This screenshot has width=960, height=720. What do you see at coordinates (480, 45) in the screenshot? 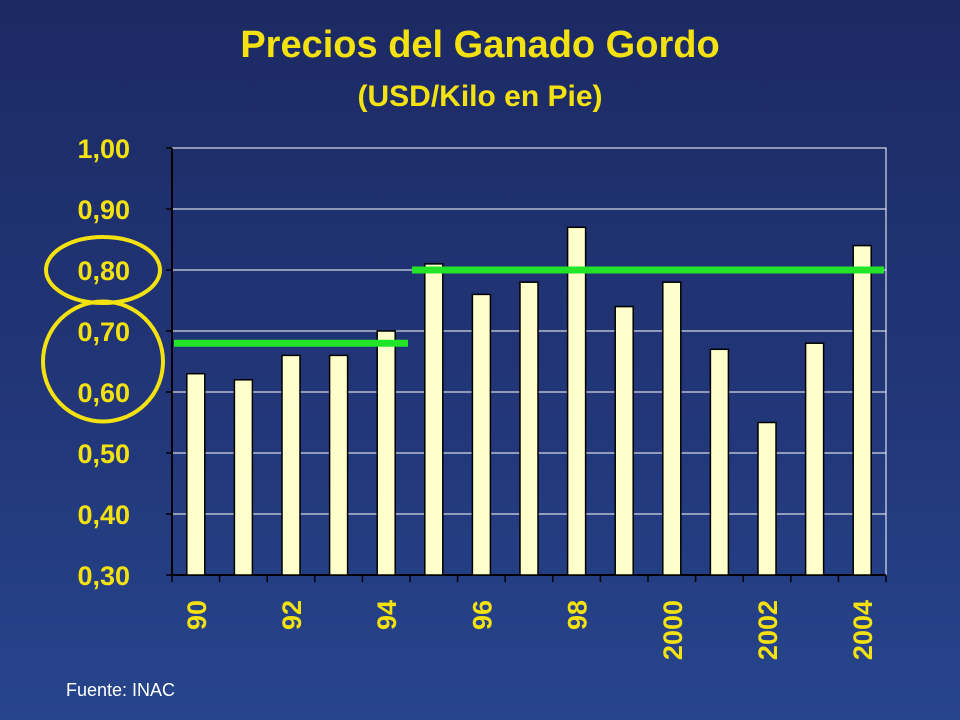
I see `chart-title: Precios del Ganado Gordo` at bounding box center [480, 45].